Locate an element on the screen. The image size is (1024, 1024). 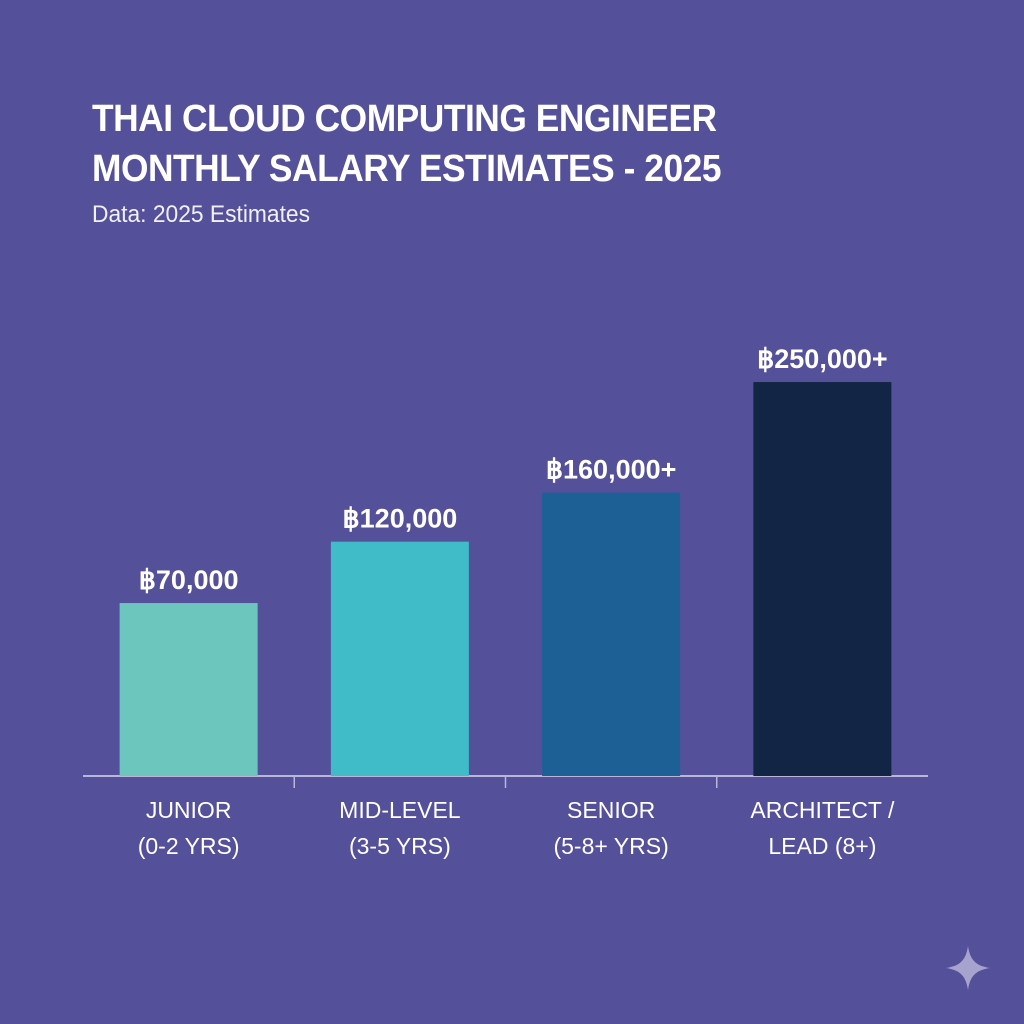
chart-title-line-1: THAI CLOUD COMPUTING ENGINEER is located at coordinates (404, 119).